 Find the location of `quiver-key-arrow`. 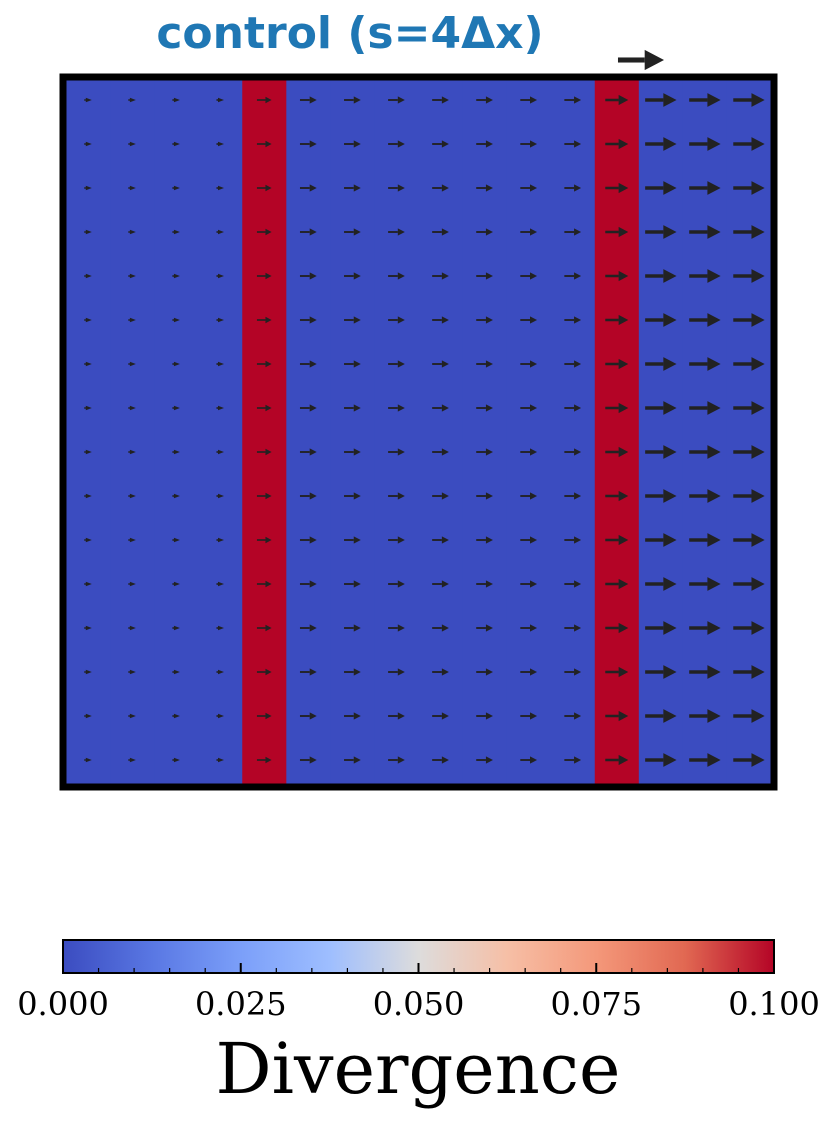

quiver-key-arrow is located at coordinates (641, 60).